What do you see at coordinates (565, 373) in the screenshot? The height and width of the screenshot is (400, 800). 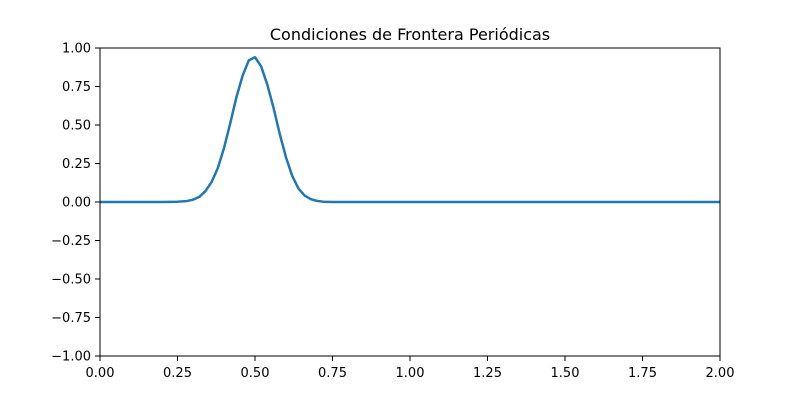 I see `x-tick-label: 1.50` at bounding box center [565, 373].